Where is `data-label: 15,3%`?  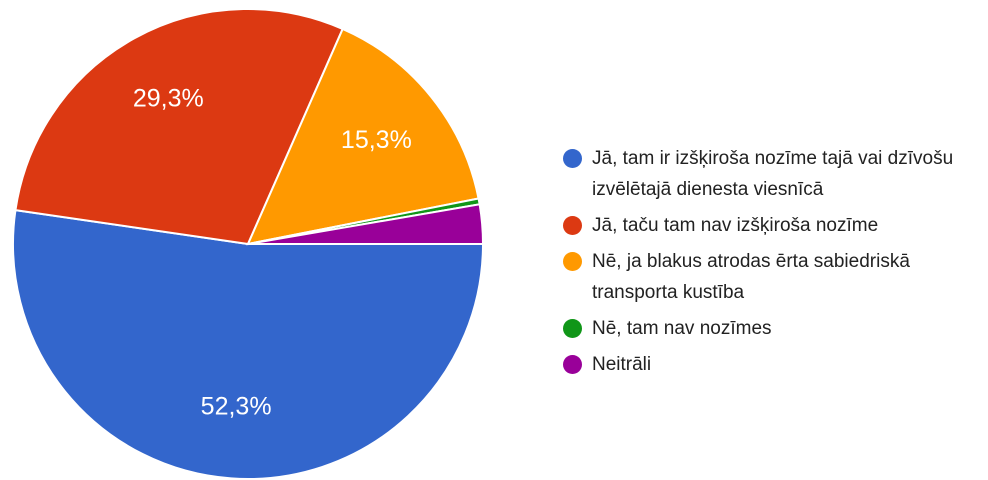
data-label: 15,3% is located at coordinates (376, 140).